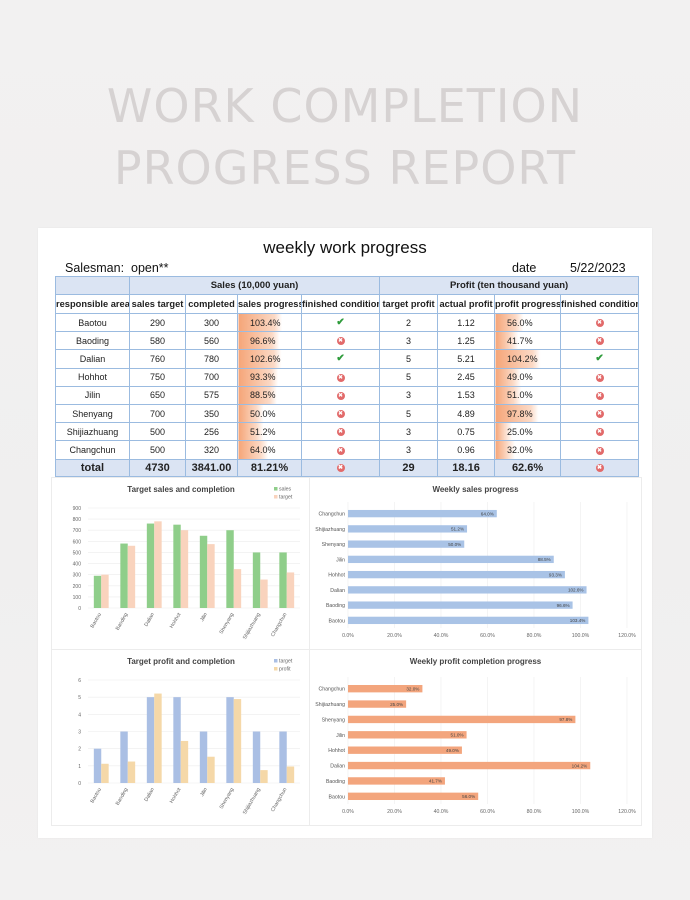 This screenshot has width=690, height=900. What do you see at coordinates (347, 359) in the screenshot?
I see `table-row: Dalian 760 780 102.6% ✔ 5 5.21 104.2% ✔` at bounding box center [347, 359].